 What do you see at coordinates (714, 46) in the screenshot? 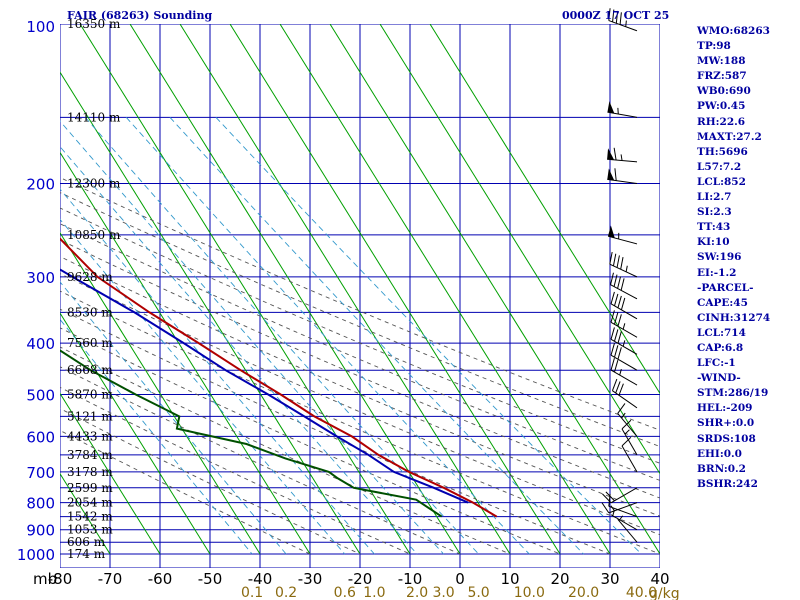
I see `index-item: TP:98` at bounding box center [714, 46].